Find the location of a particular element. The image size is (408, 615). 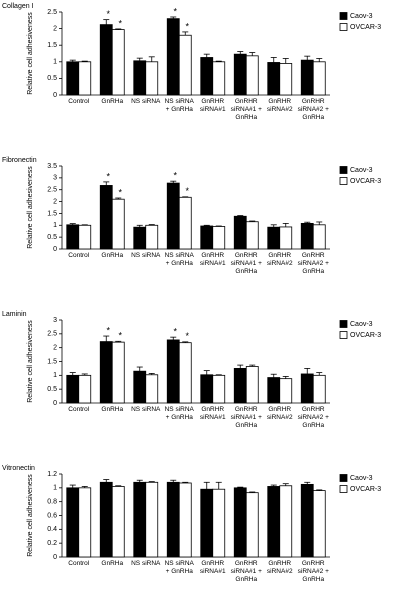

x-tick-label-box: GnRHR siRNA#2 + GnRHa is located at coordinates (313, 417).